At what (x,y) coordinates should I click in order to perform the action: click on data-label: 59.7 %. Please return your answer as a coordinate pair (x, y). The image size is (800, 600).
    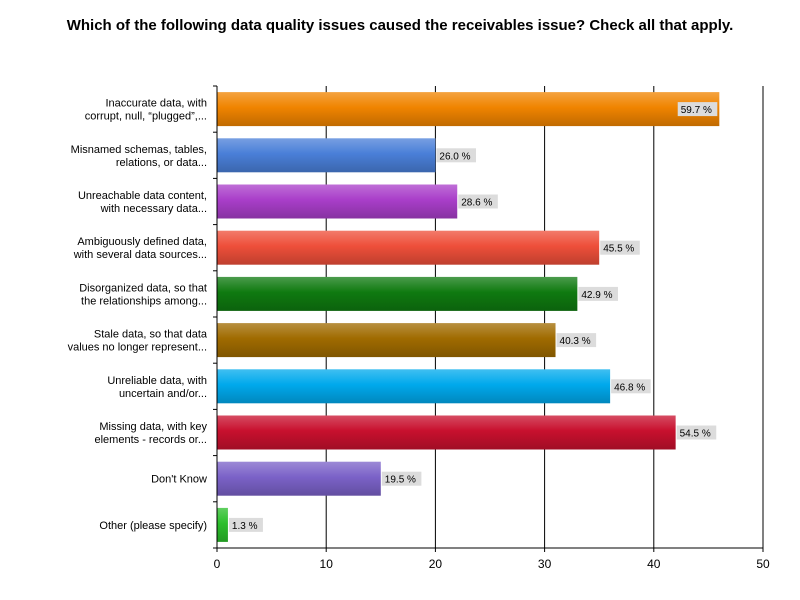
    Looking at the image, I should click on (696, 110).